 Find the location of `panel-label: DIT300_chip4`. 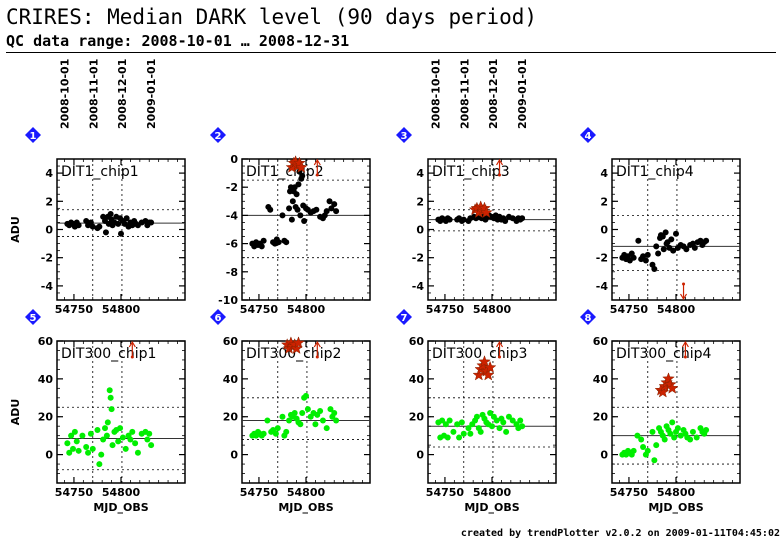

panel-label: DIT300_chip4 is located at coordinates (664, 354).